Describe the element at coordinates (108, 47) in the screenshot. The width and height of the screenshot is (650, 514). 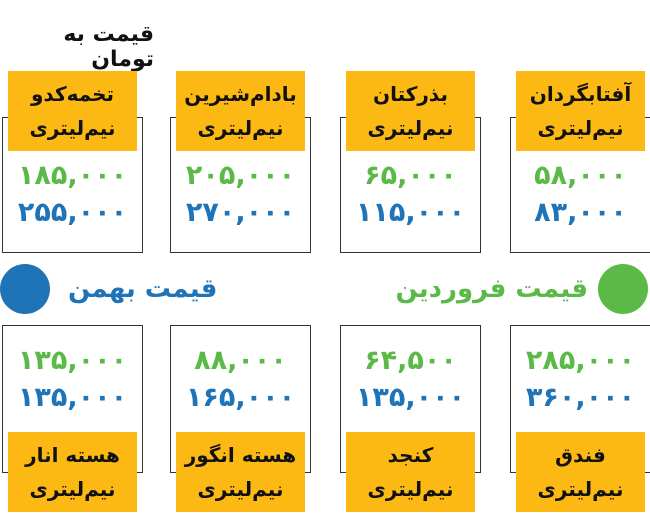
I see `page-title: قیمت به تومان` at that location.